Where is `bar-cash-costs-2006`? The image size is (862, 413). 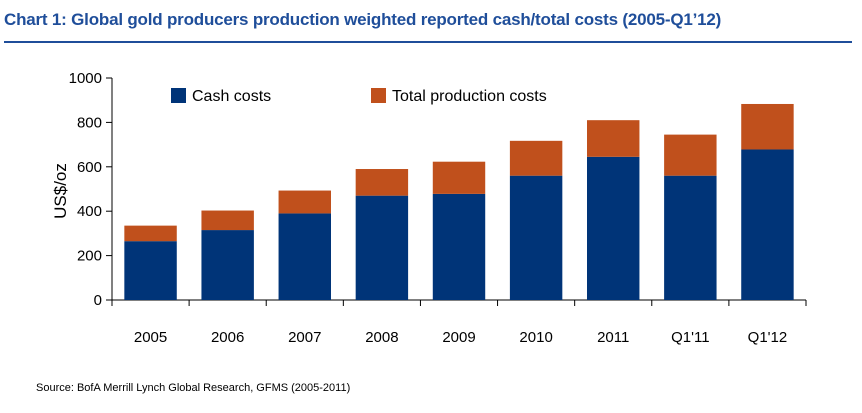 bar-cash-costs-2006 is located at coordinates (227, 265).